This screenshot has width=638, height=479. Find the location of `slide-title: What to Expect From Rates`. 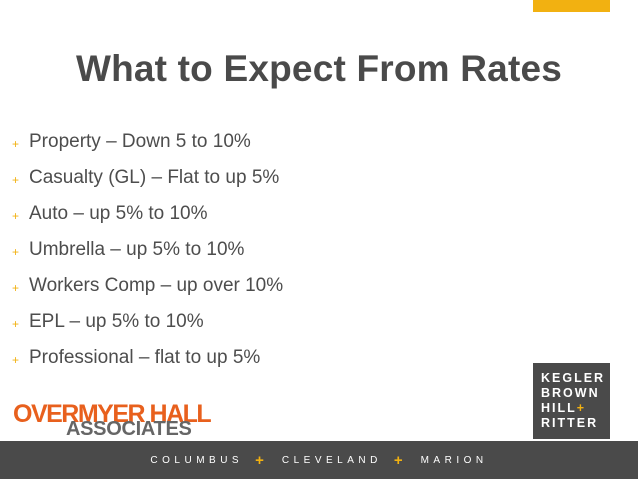

slide-title: What to Expect From Rates is located at coordinates (319, 68).